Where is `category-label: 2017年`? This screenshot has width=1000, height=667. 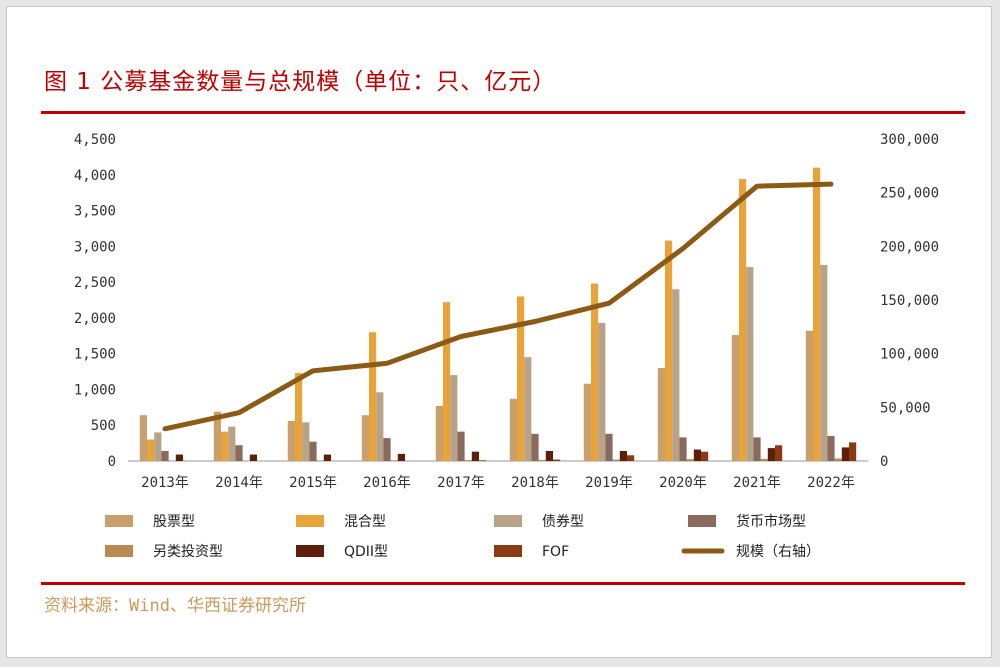
category-label: 2017年 is located at coordinates (461, 483).